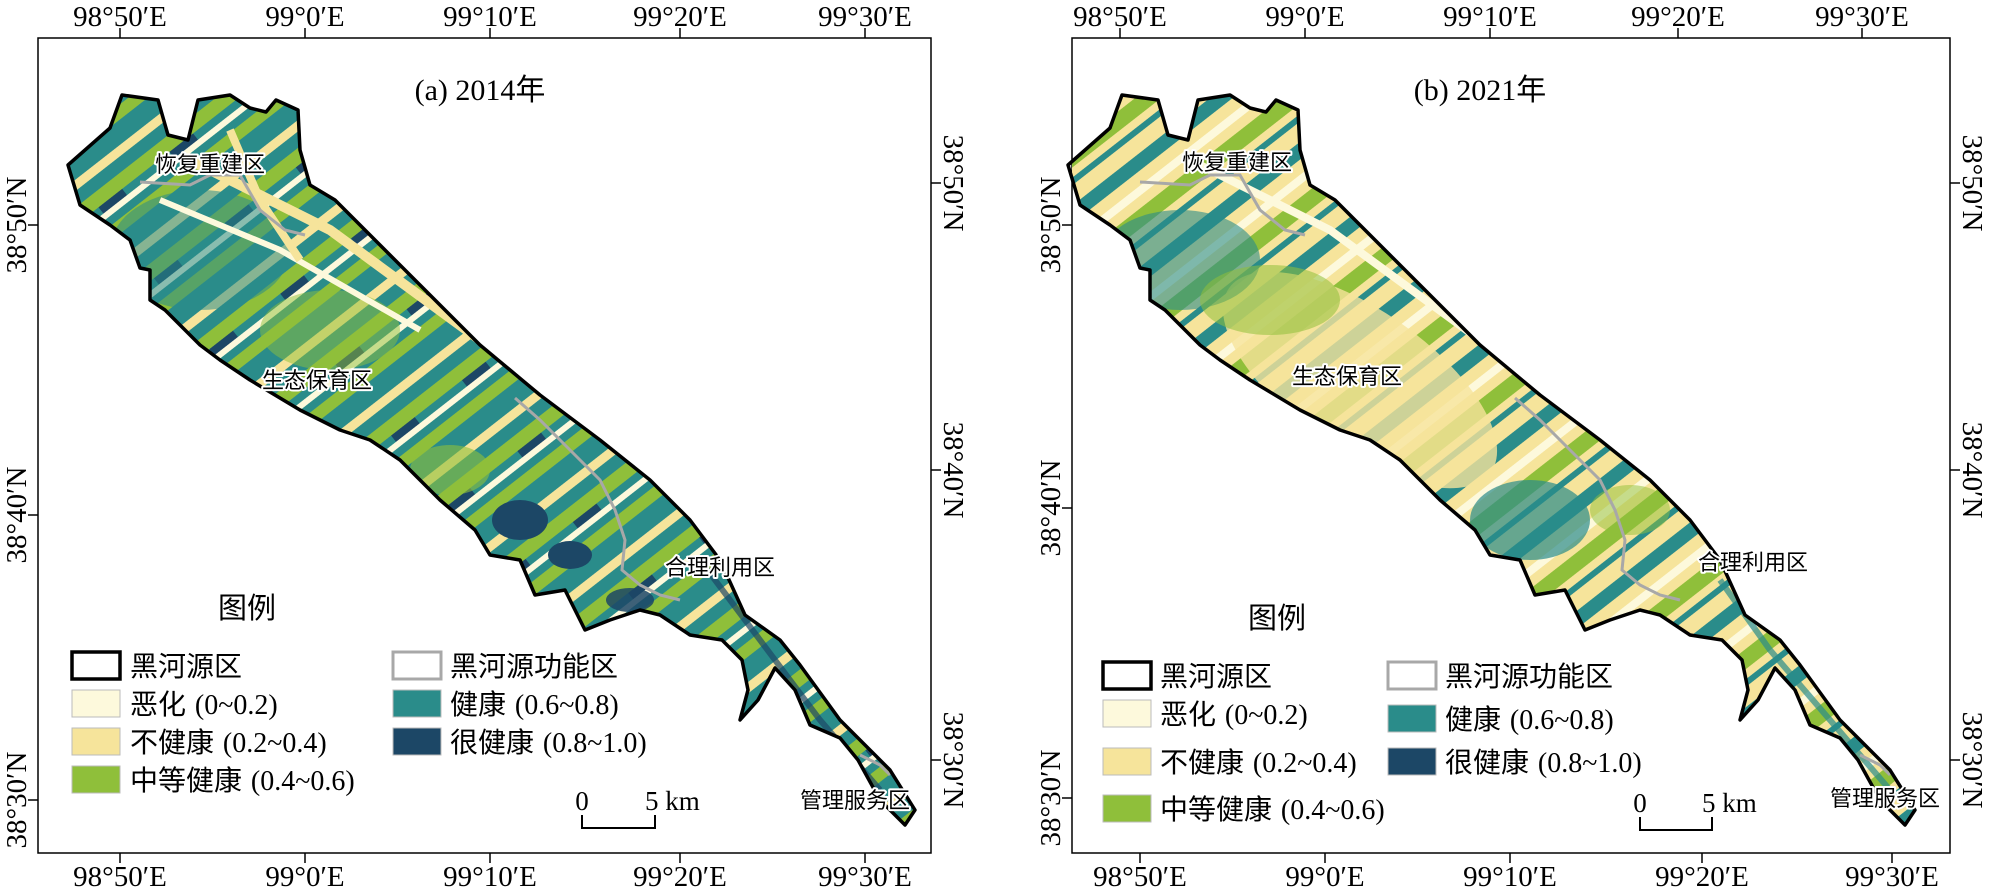 Image resolution: width=2000 pixels, height=891 pixels. Describe the element at coordinates (480, 90) in the screenshot. I see `panel-title: (a) 2014年` at that location.